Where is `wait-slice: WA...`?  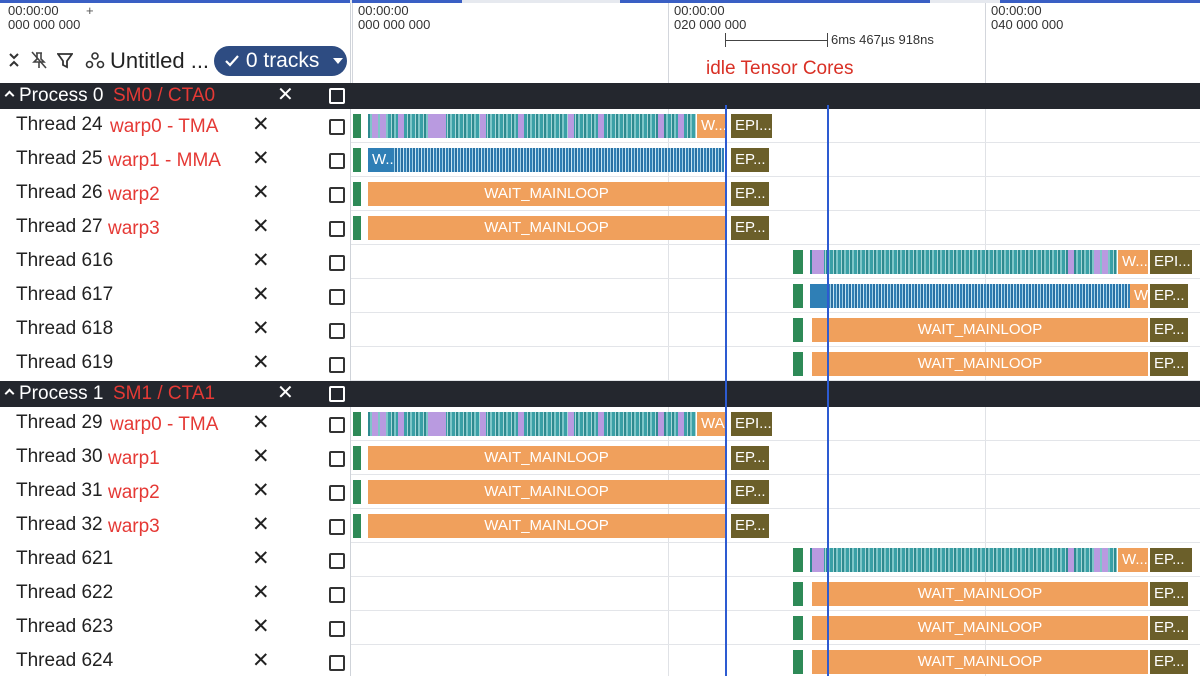
wait-slice: WA... is located at coordinates (711, 424).